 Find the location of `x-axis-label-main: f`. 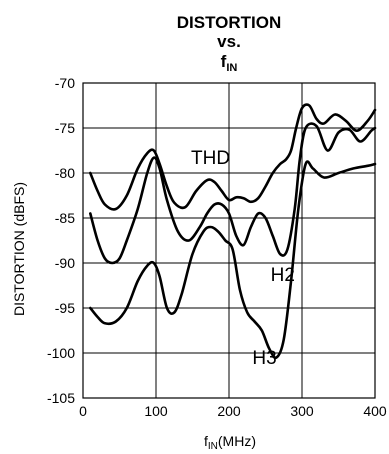

x-axis-label-main: f is located at coordinates (206, 441).